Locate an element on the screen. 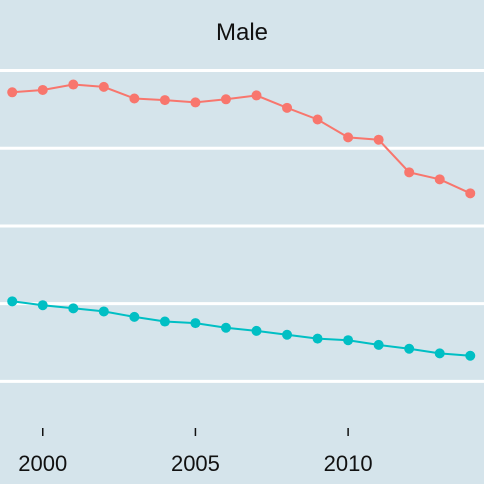 This screenshot has width=484, height=484. facet-title: Male is located at coordinates (242, 32).